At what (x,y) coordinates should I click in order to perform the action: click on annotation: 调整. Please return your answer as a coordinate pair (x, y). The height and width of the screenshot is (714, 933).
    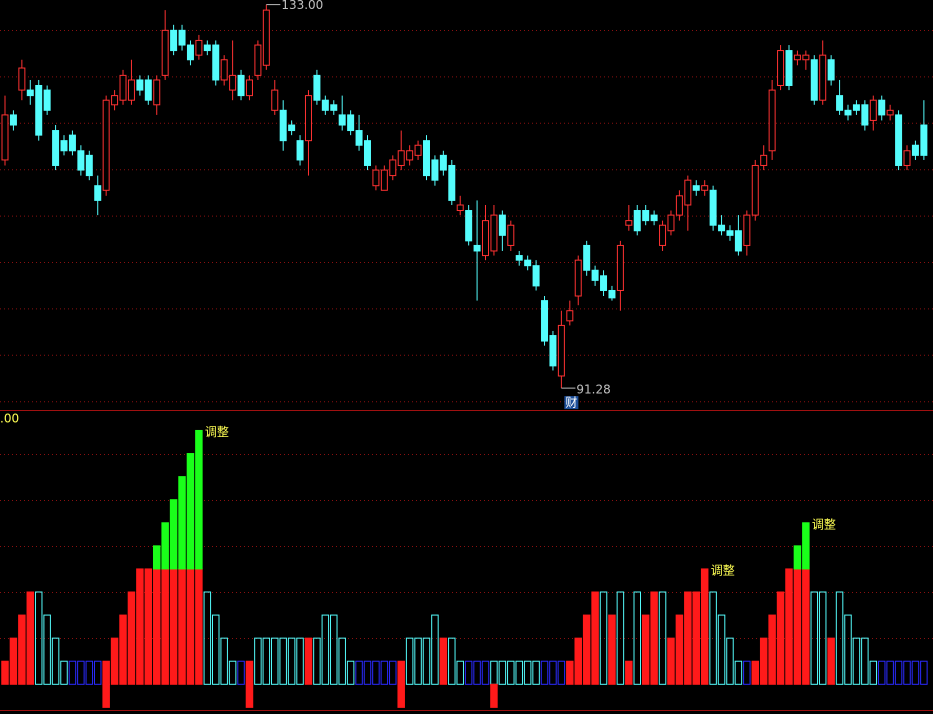
    Looking at the image, I should click on (217, 431).